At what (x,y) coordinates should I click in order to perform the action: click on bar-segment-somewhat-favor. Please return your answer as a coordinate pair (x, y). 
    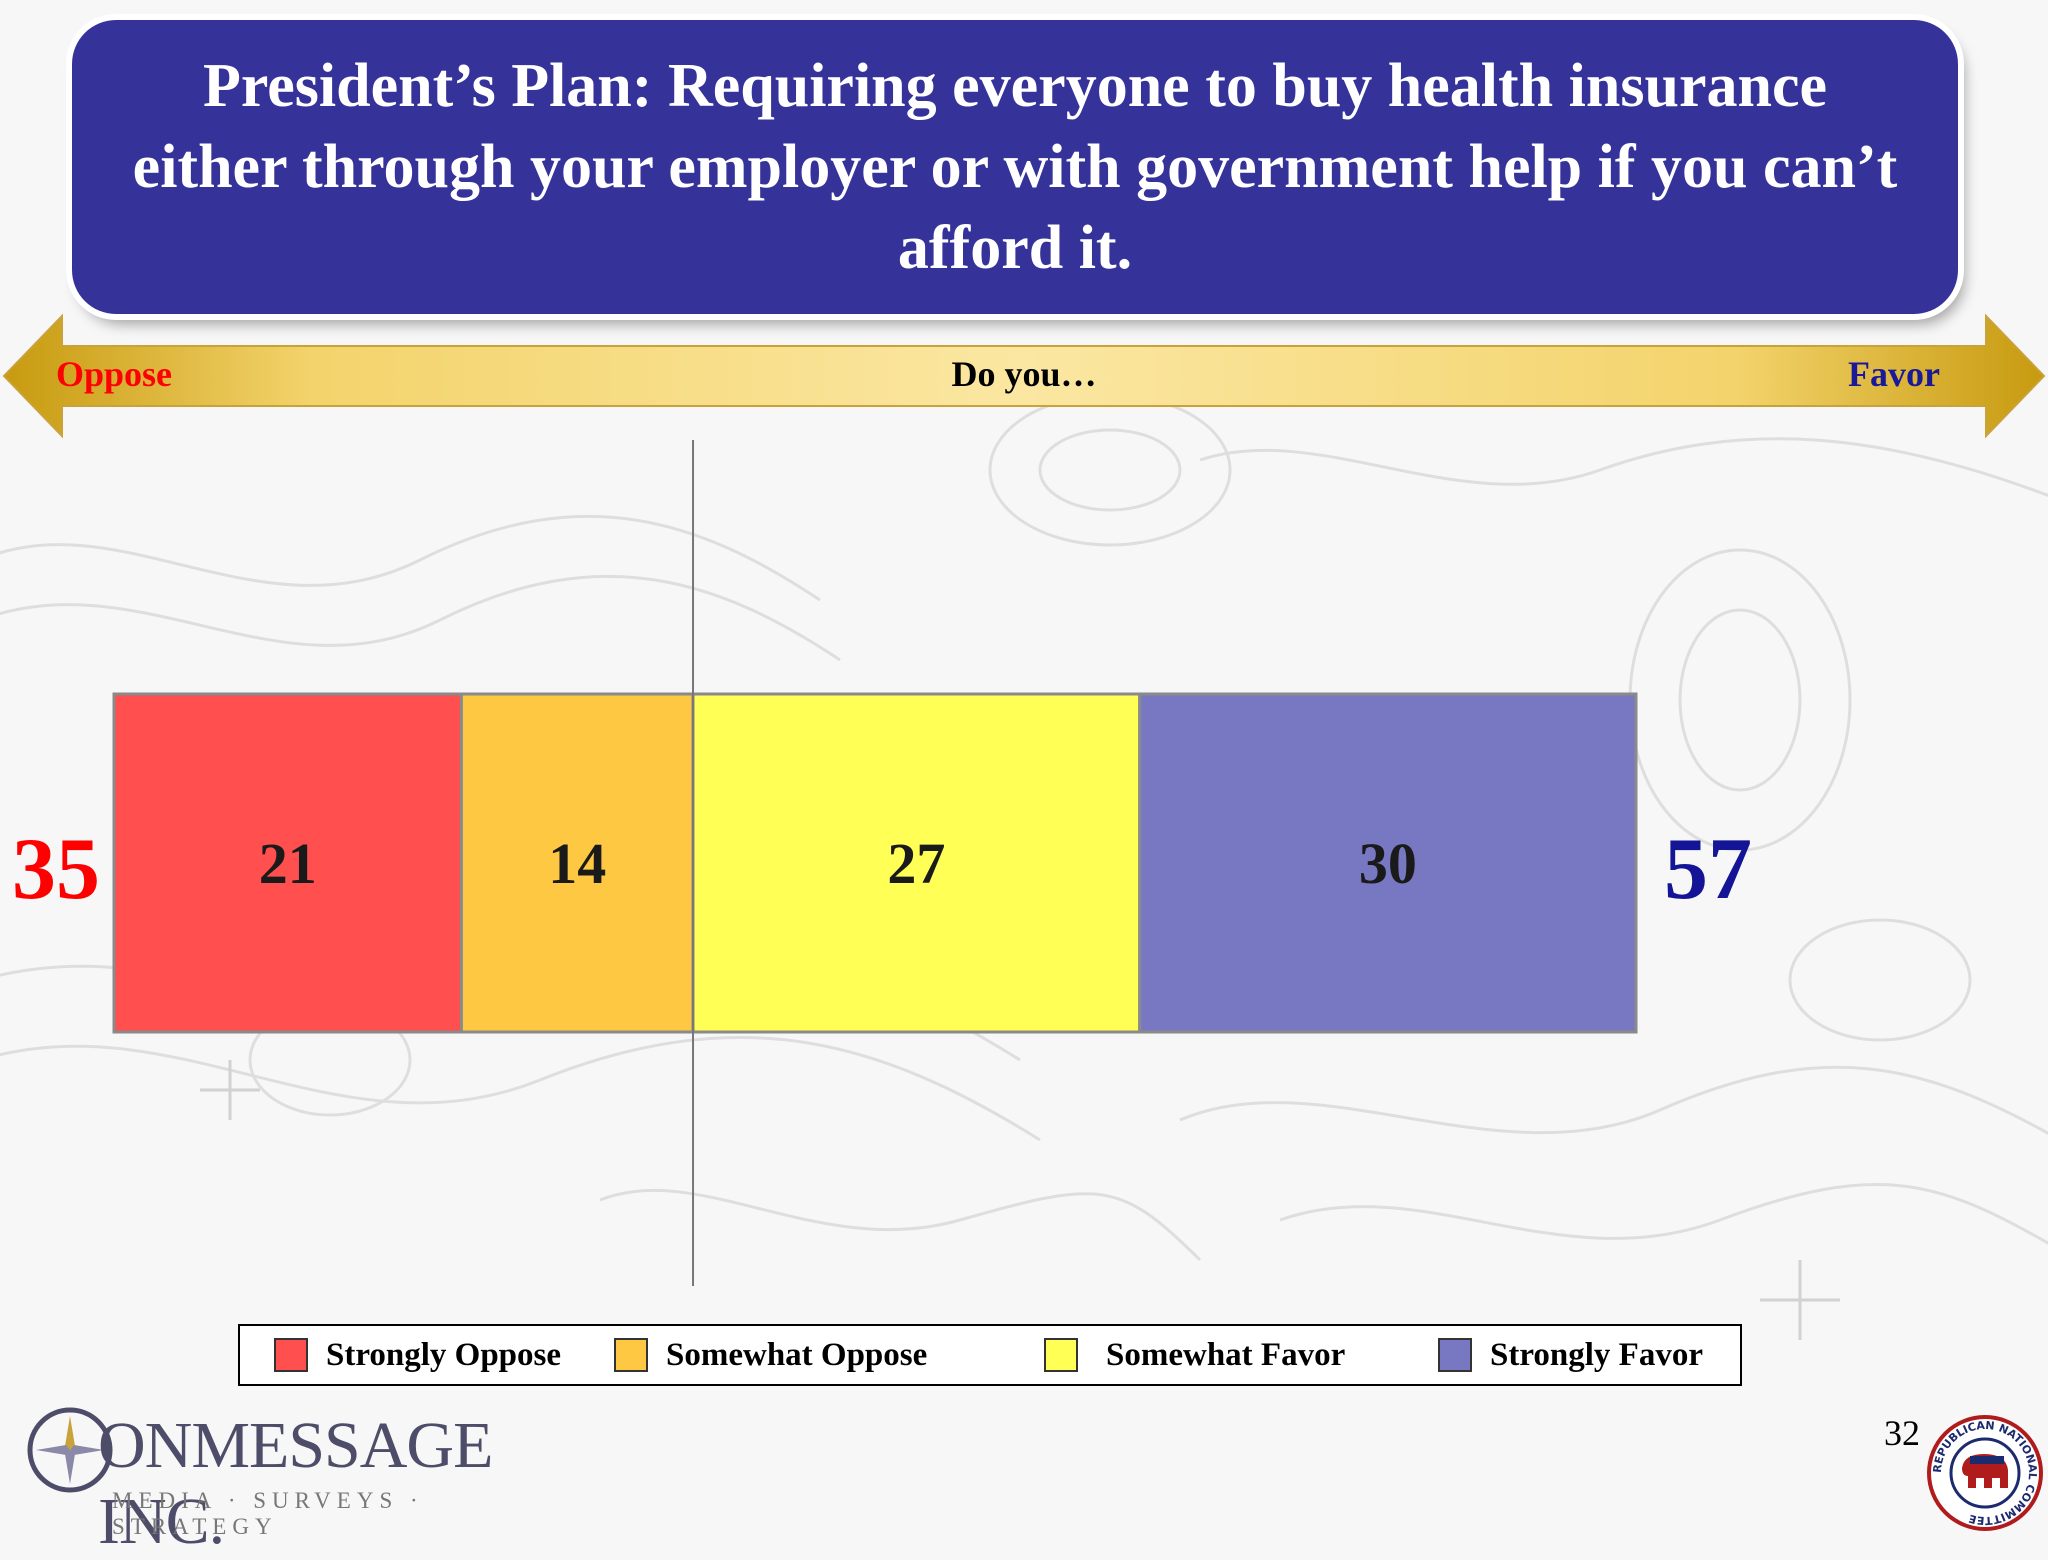
    Looking at the image, I should click on (916, 863).